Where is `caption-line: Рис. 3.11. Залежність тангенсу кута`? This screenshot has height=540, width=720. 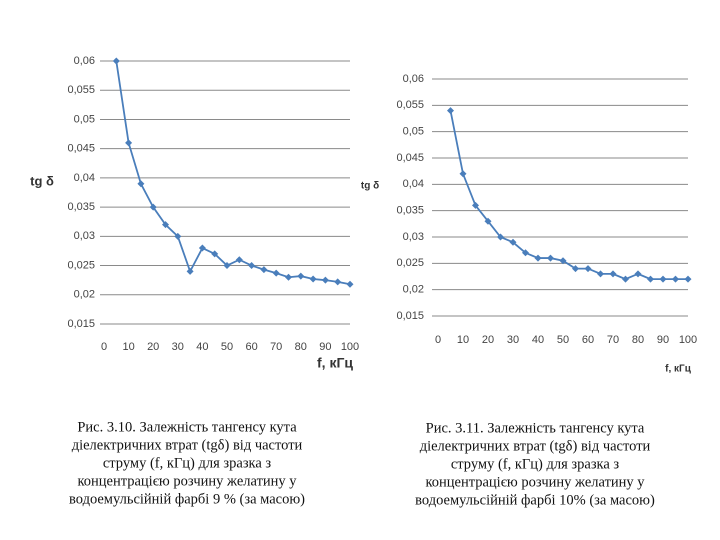 caption-line: Рис. 3.11. Залежність тангенсу кута is located at coordinates (535, 428).